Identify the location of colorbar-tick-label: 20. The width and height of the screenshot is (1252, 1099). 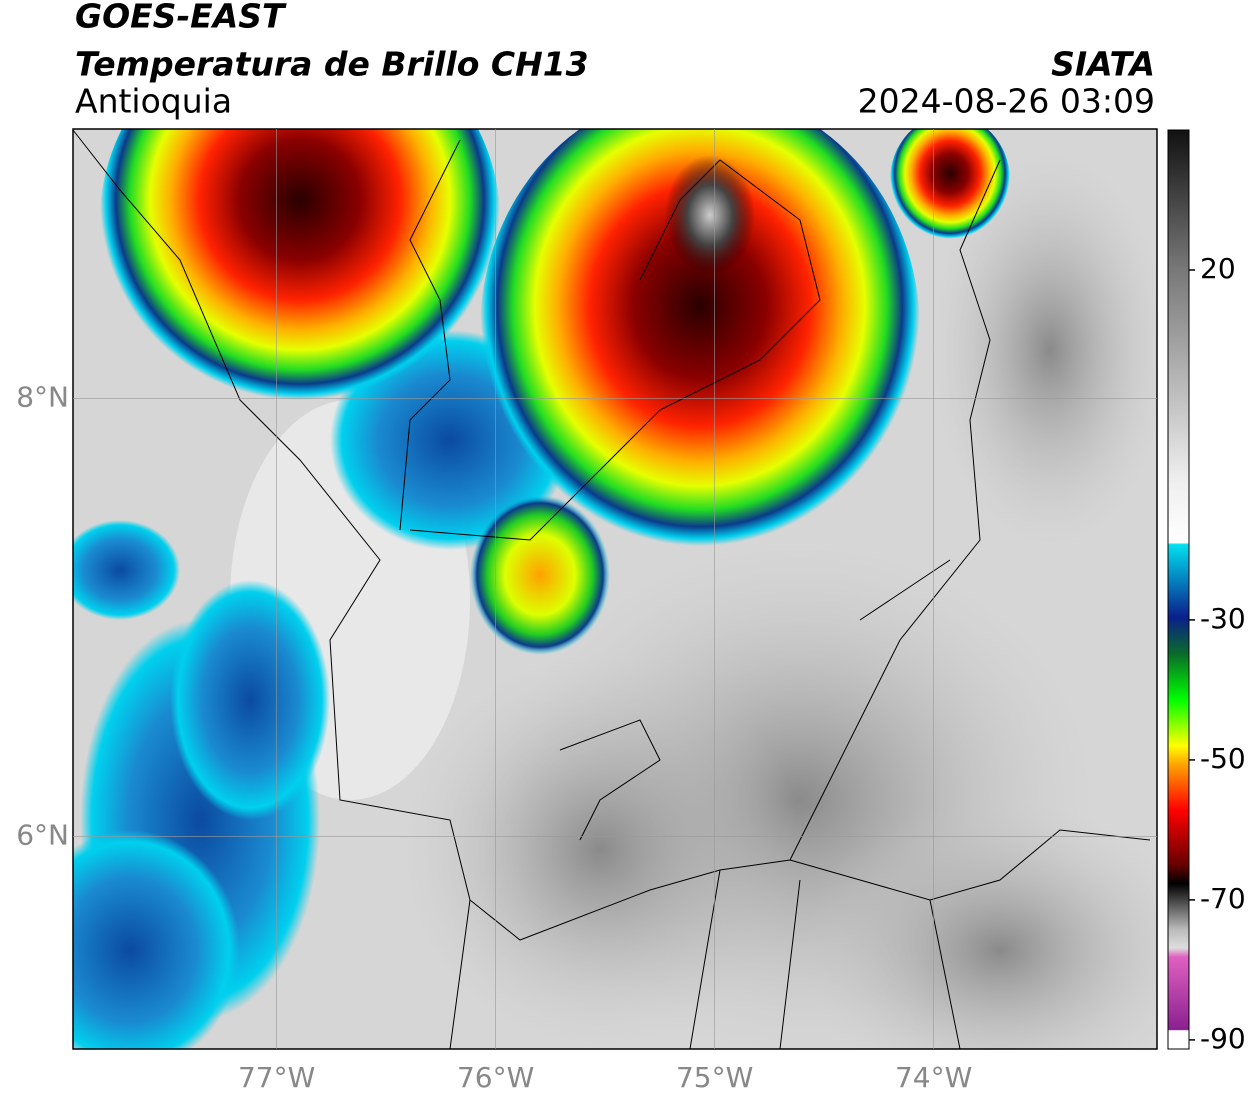
(1218, 268).